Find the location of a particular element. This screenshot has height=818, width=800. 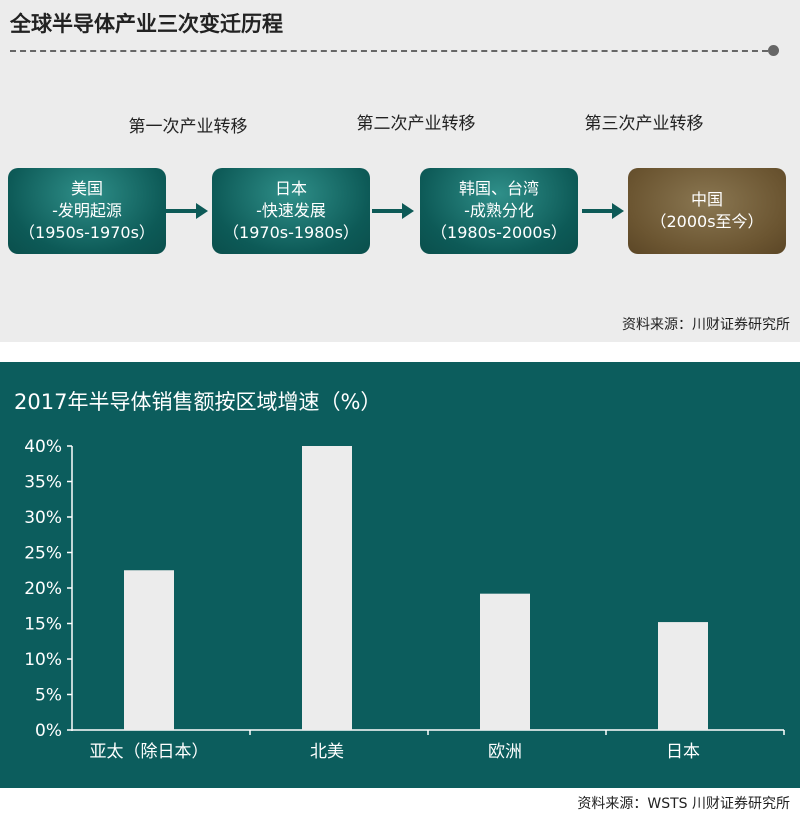

y-tick-label: 10% is located at coordinates (43, 660).